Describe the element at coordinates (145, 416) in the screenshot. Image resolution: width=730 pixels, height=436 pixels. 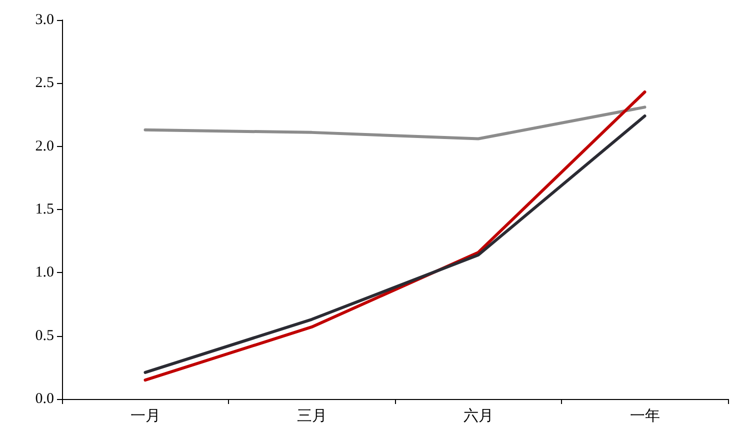
I see `x-tick-label: 一月` at that location.